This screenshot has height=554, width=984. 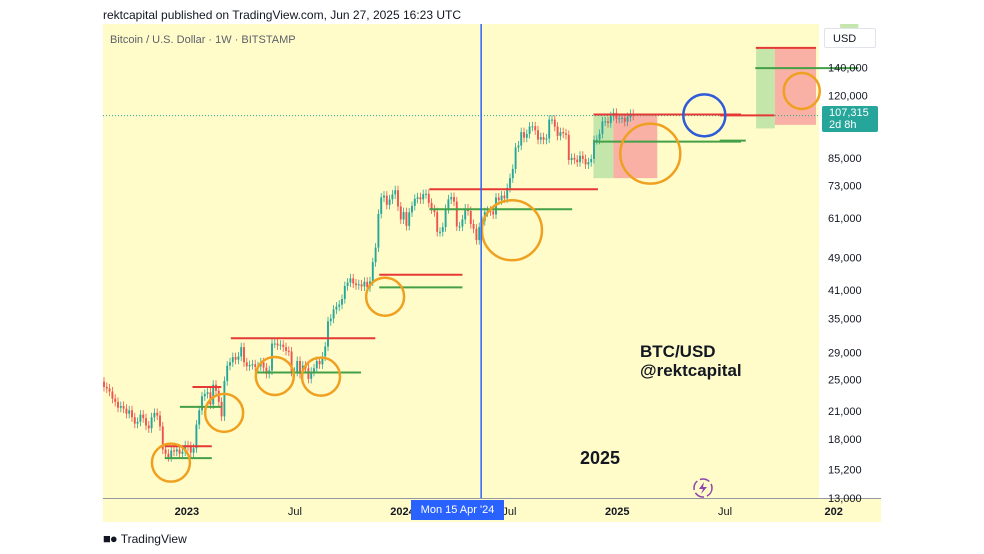 I want to click on tradingview-logo-icon: ■●, so click(x=110, y=538).